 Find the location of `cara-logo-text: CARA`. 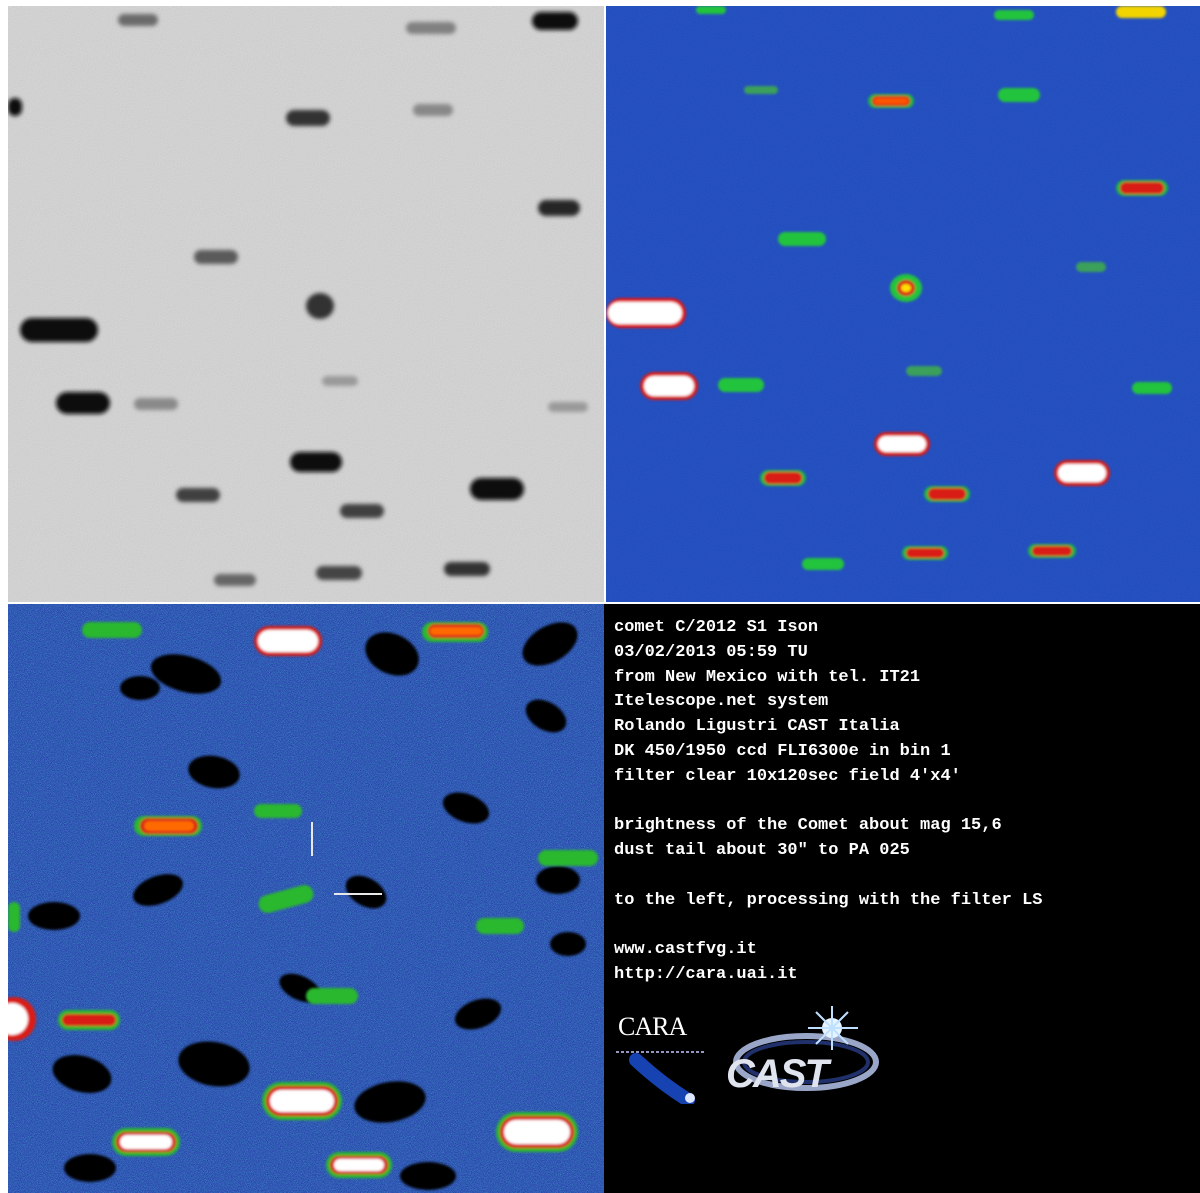

cara-logo-text: CARA is located at coordinates (652, 1026).